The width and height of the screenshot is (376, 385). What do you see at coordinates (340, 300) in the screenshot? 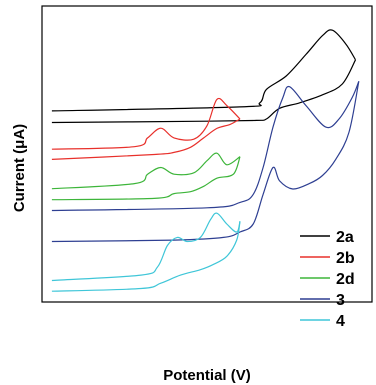
I see `legend-label-3: 3` at bounding box center [340, 300].